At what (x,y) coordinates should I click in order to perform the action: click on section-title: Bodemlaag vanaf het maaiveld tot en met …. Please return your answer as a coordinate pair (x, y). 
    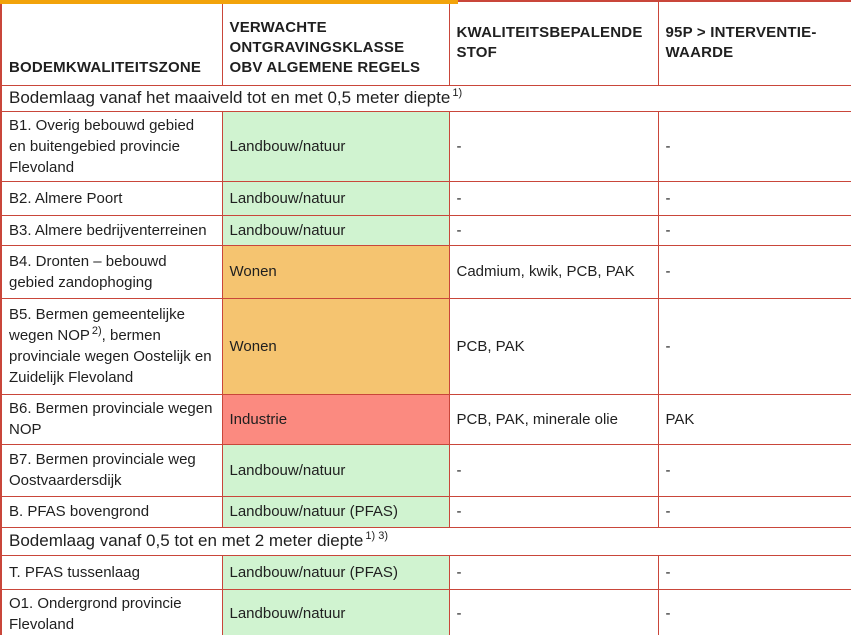
    Looking at the image, I should click on (425, 98).